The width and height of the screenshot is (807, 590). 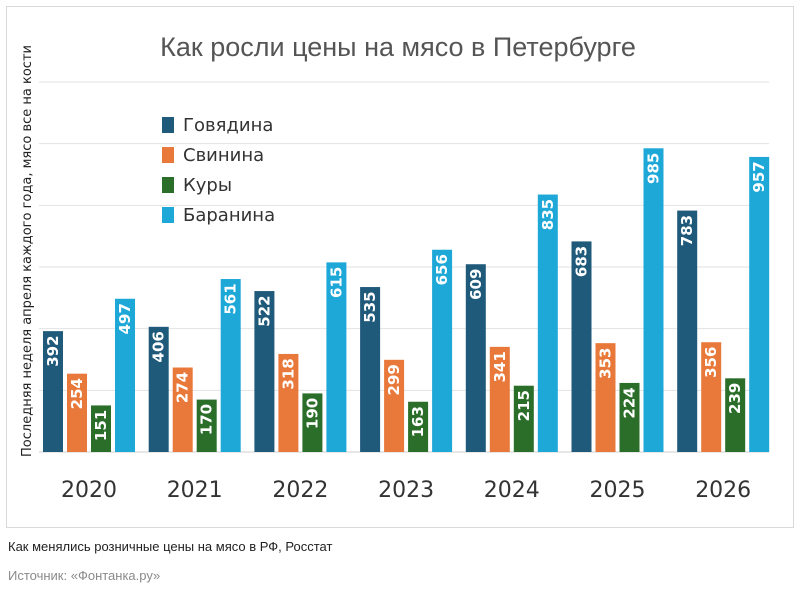 What do you see at coordinates (207, 419) in the screenshot?
I see `bar-value-label: 170` at bounding box center [207, 419].